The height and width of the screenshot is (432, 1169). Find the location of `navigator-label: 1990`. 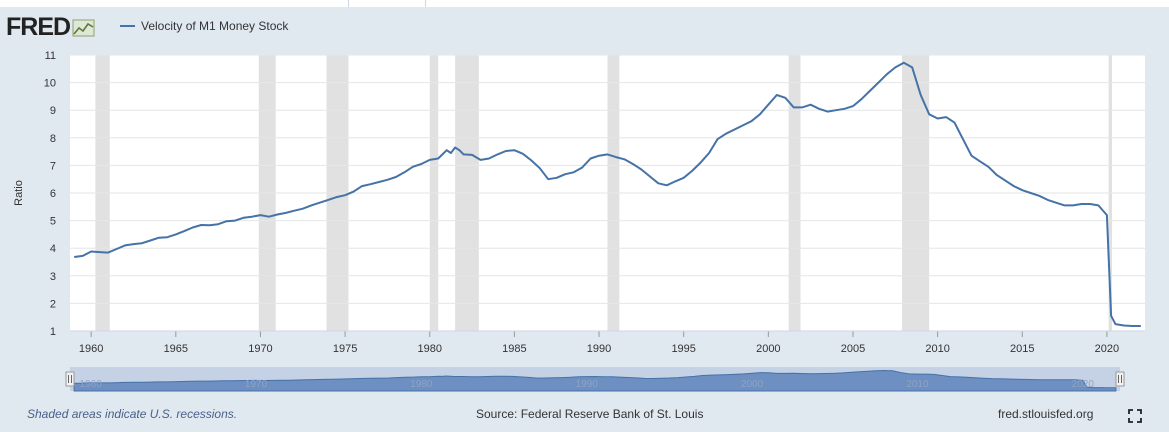

navigator-label: 1990 is located at coordinates (587, 384).